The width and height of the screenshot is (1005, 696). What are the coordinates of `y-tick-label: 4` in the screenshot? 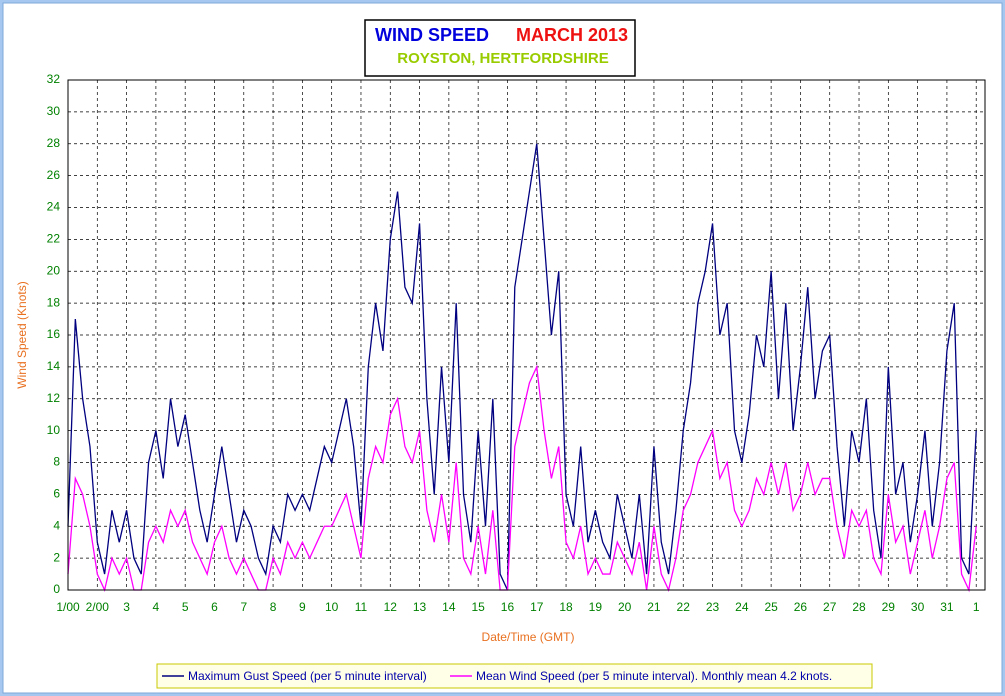 It's located at (56, 525).